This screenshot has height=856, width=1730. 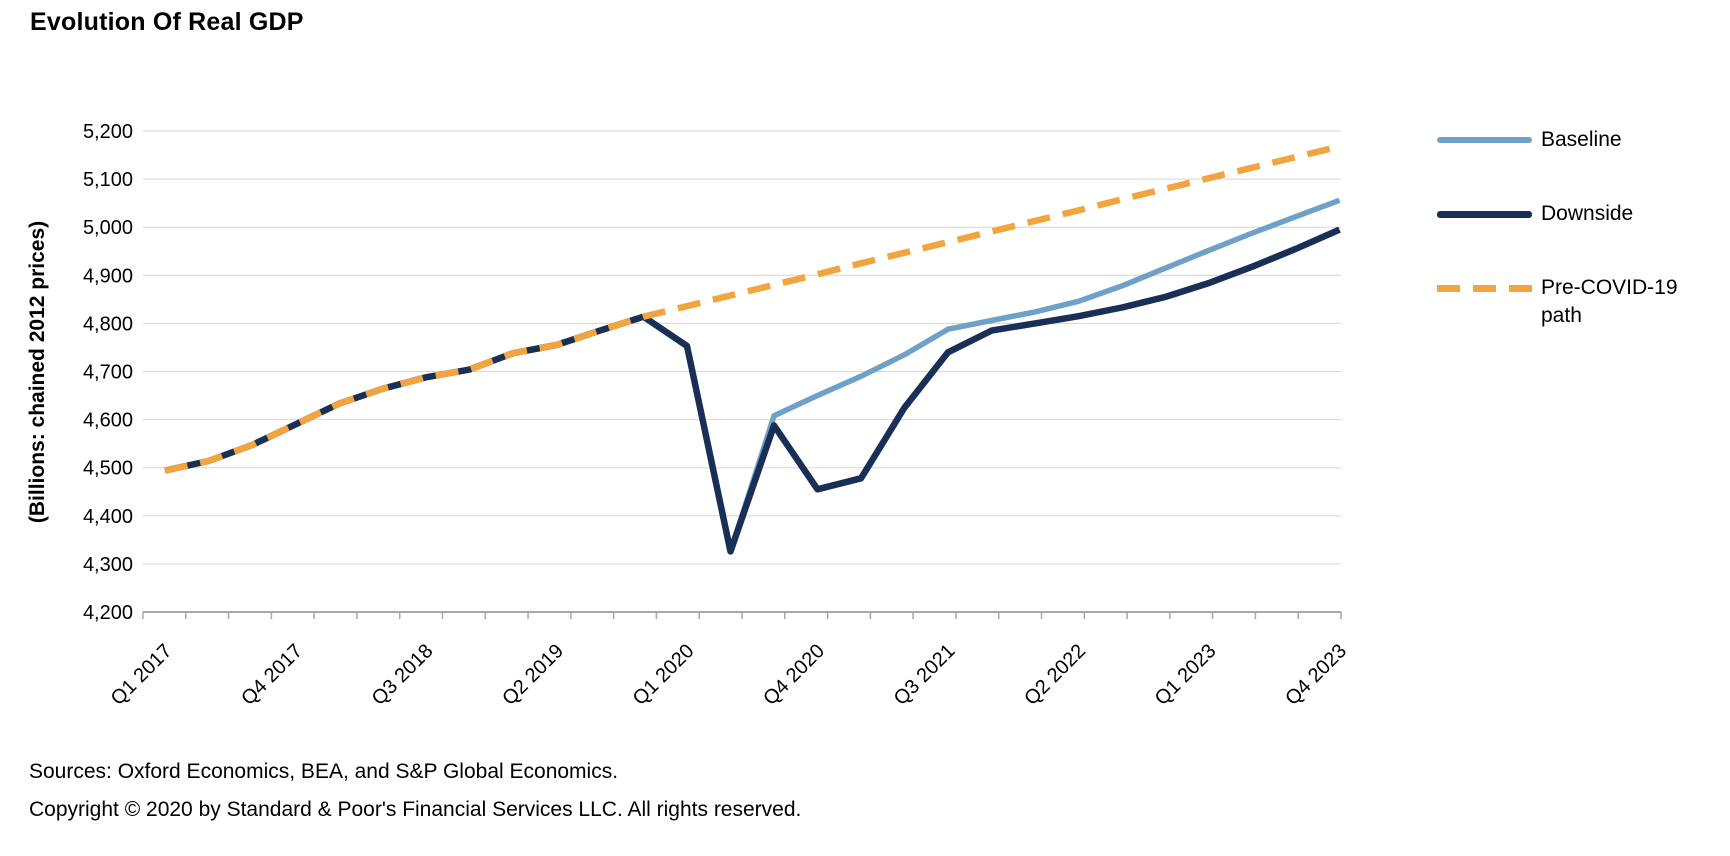 What do you see at coordinates (533, 675) in the screenshot?
I see `x-tick-label: Q2 2019` at bounding box center [533, 675].